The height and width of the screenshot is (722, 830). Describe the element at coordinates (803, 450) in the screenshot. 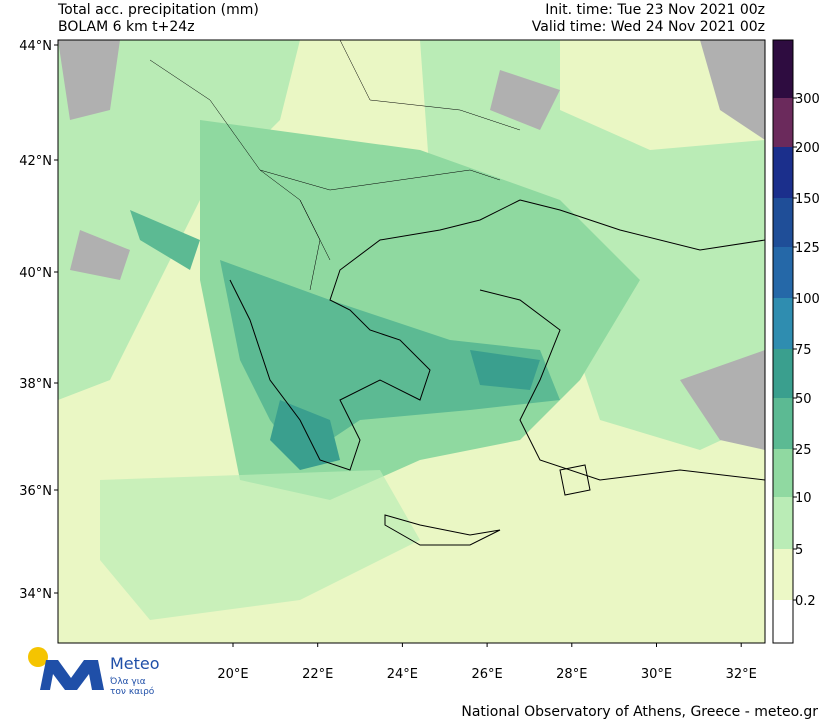

I see `colorbar-label: 25` at that location.